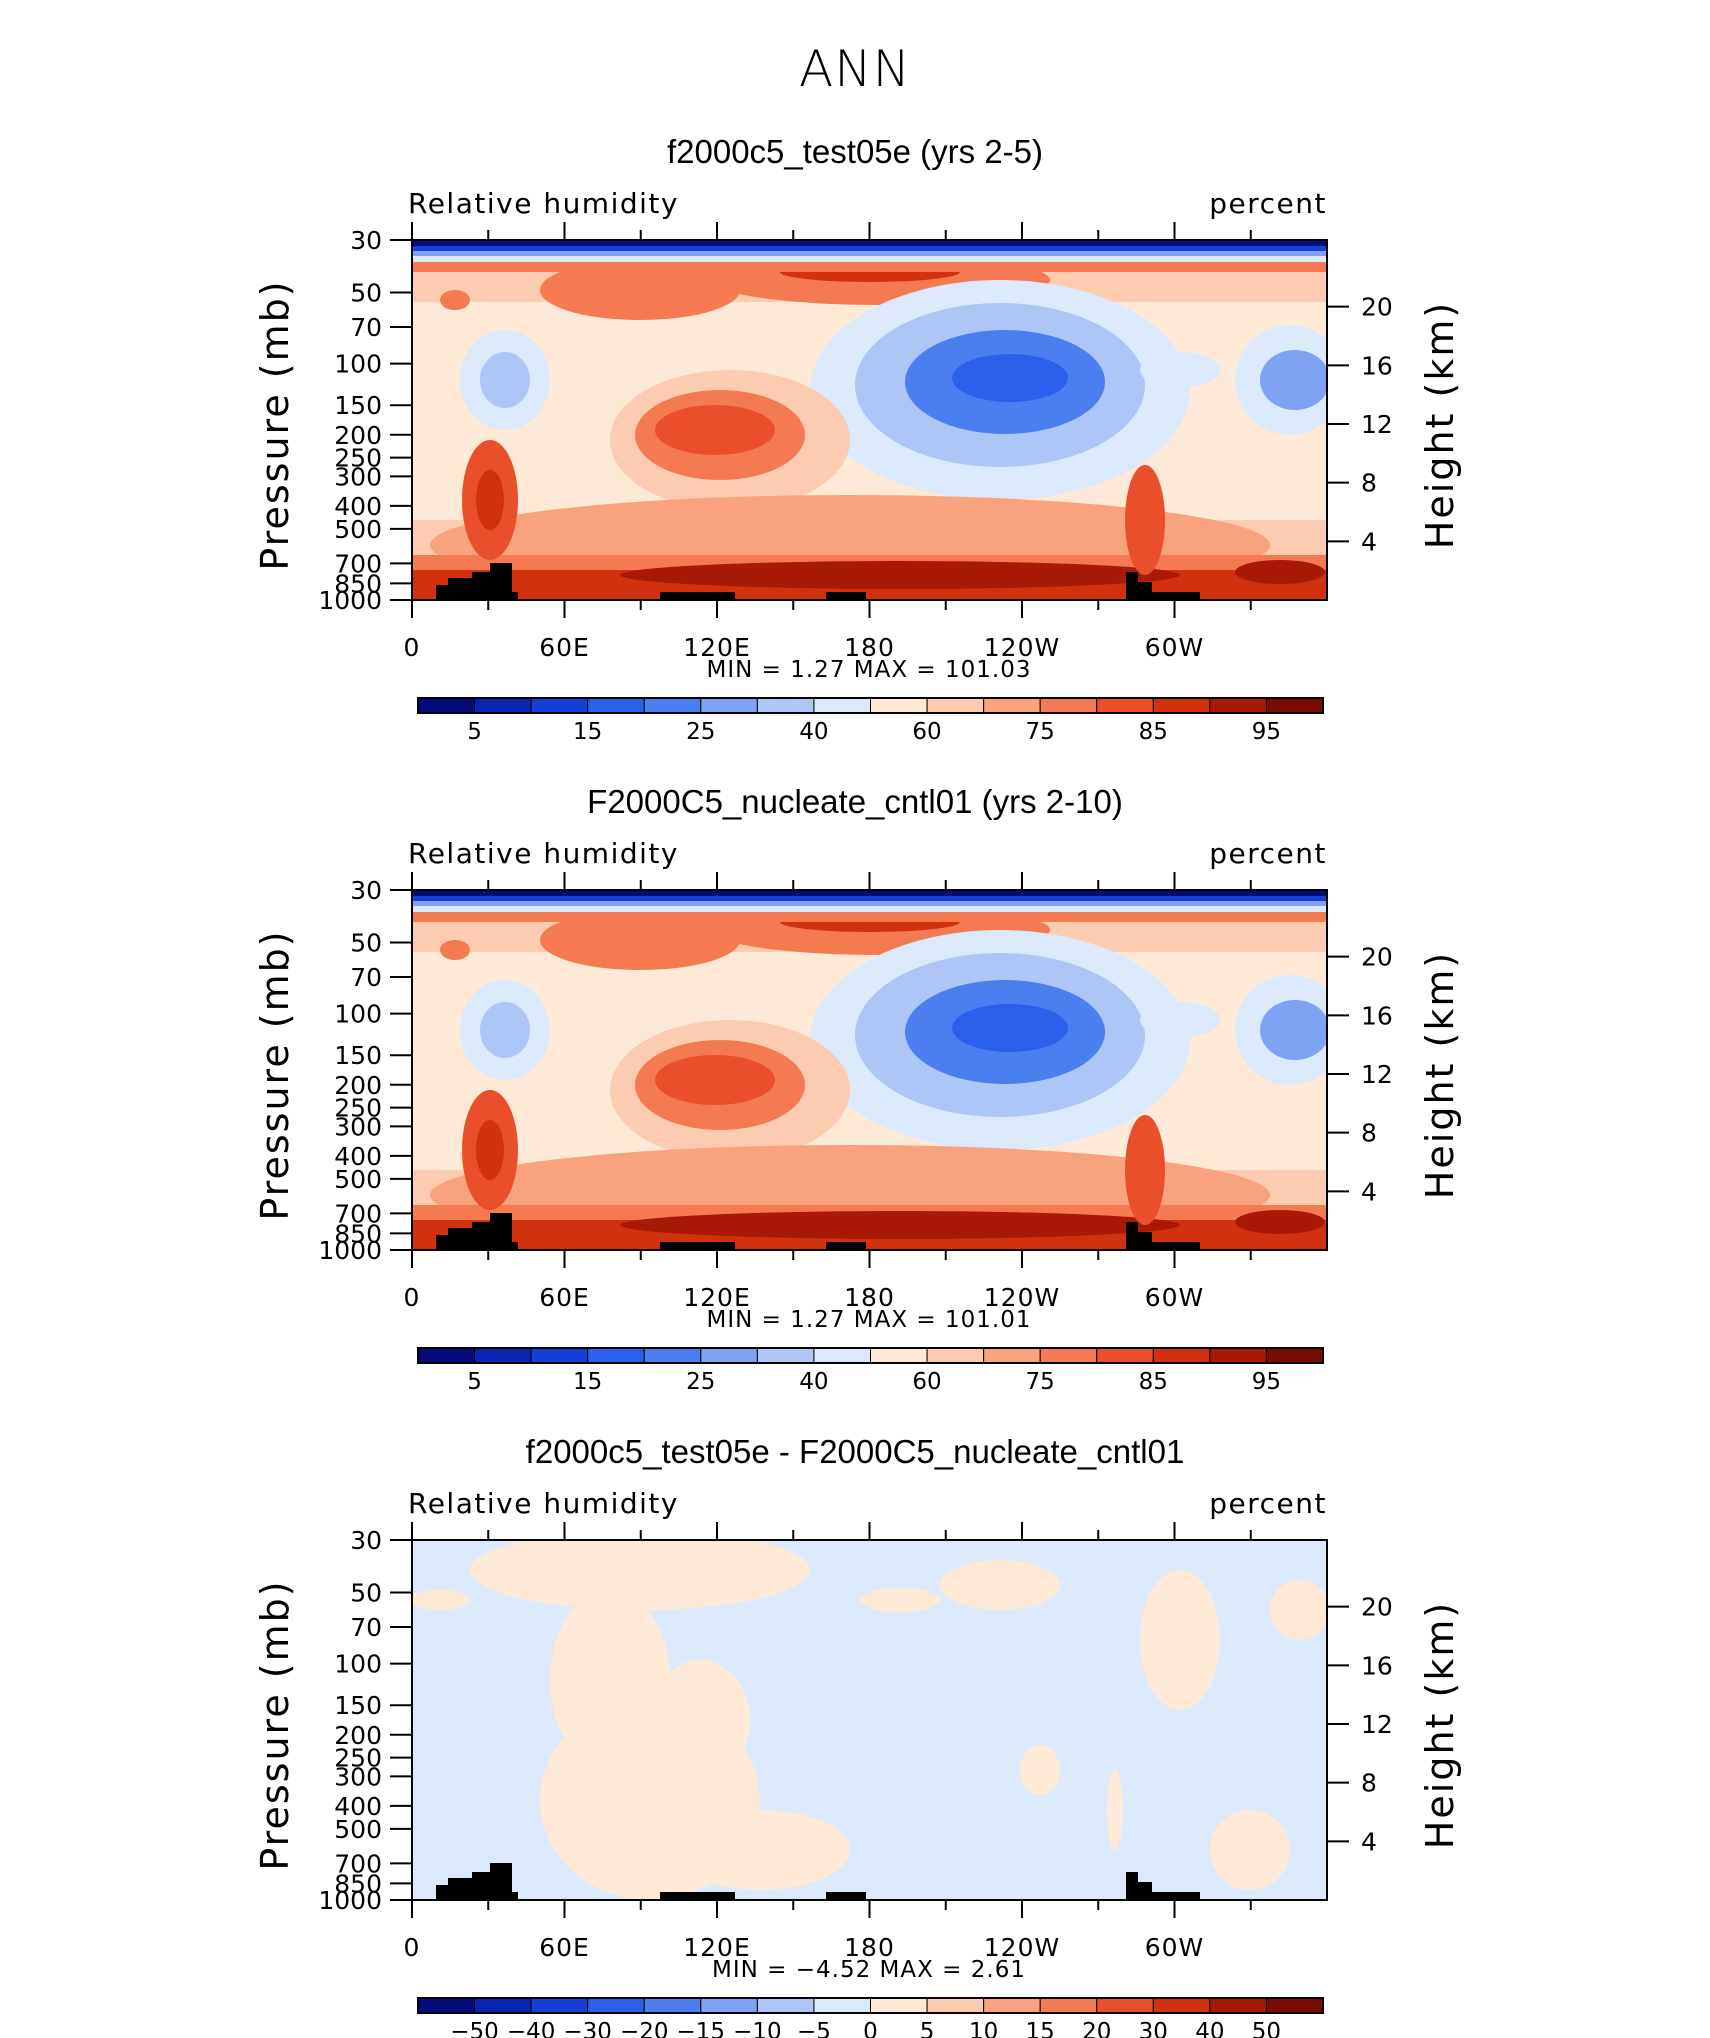 The image size is (1710, 2038). Describe the element at coordinates (358, 476) in the screenshot. I see `y-tick-label: 300` at that location.